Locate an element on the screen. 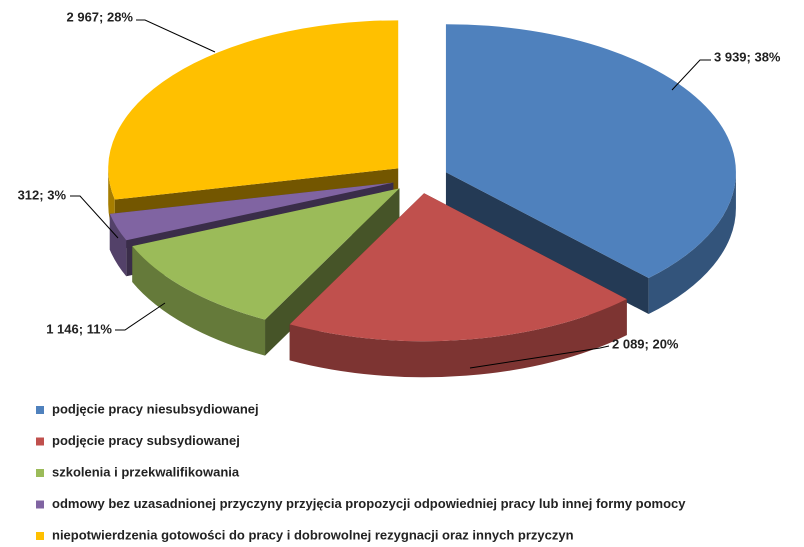 The height and width of the screenshot is (547, 804). data-label: 1 146; 11% is located at coordinates (79, 328).